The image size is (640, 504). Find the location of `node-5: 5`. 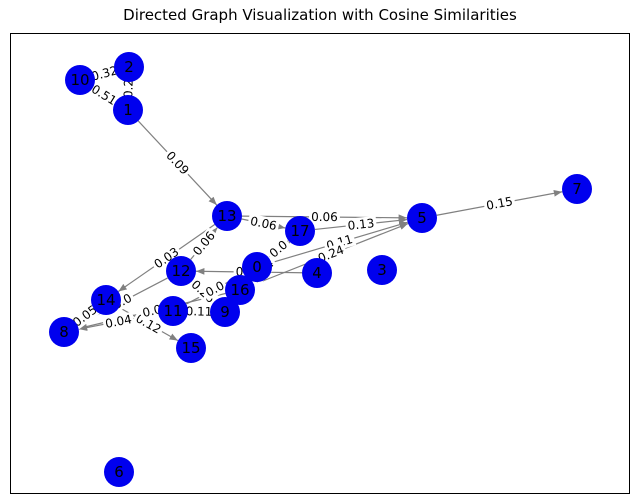

node-5: 5 is located at coordinates (422, 218).